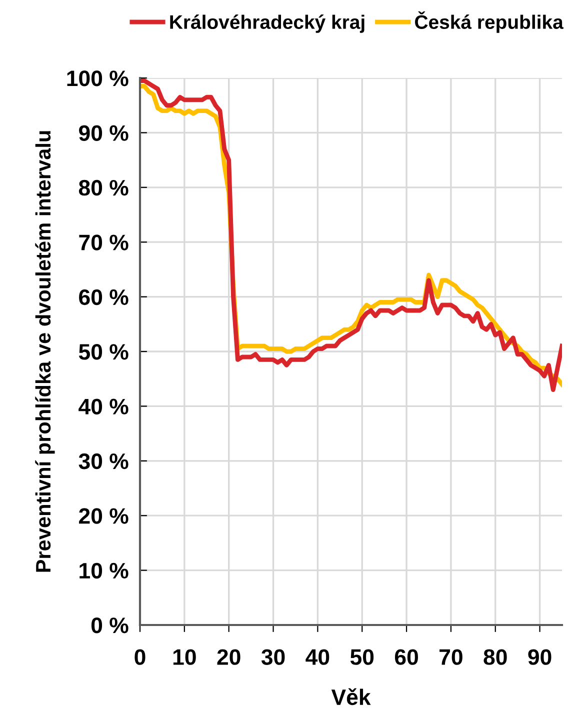  I want to click on y-tick-label: 10 %, so click(104, 570).